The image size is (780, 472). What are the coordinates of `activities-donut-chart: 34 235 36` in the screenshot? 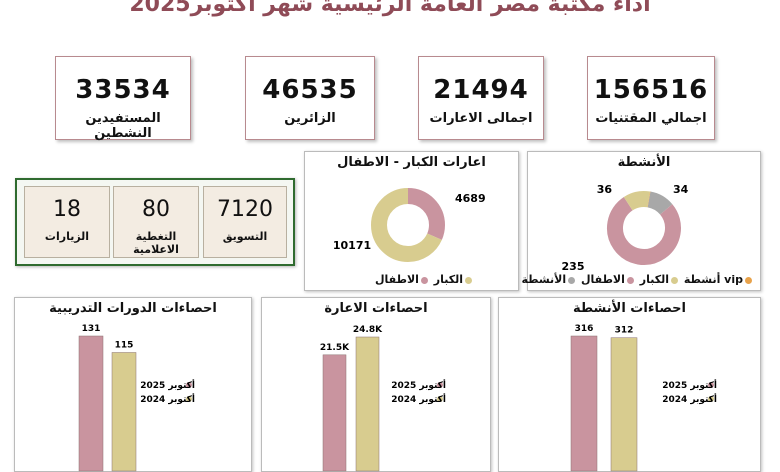 It's located at (625, 228).